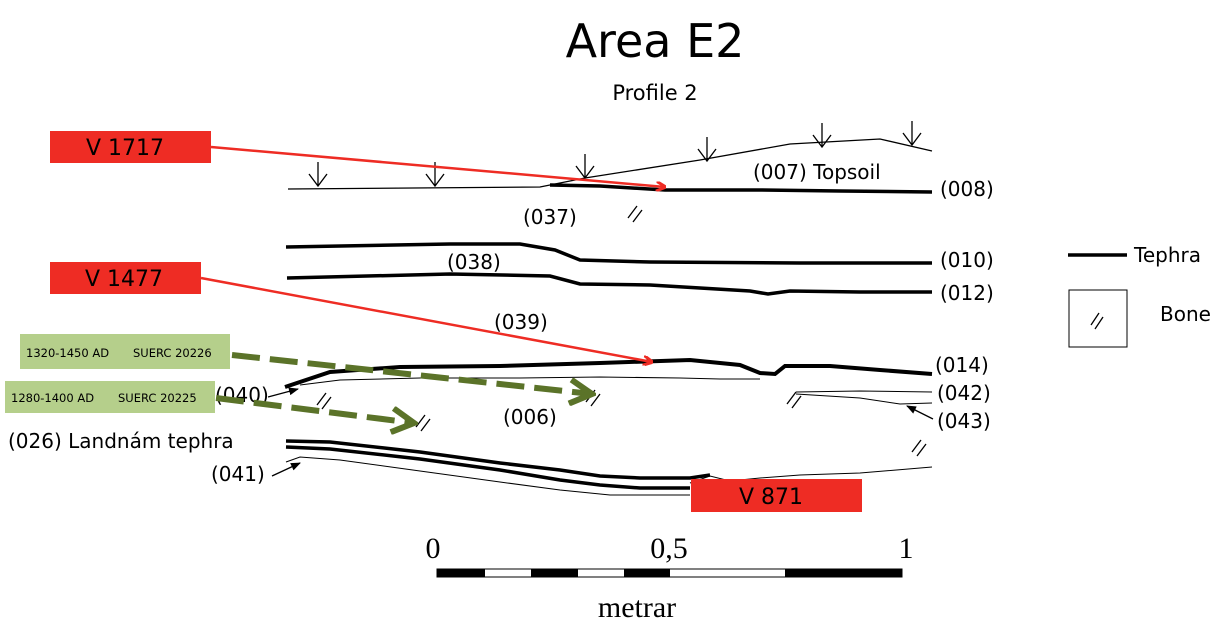 This screenshot has height=629, width=1232. I want to click on grass-symbols, so click(615, 154).